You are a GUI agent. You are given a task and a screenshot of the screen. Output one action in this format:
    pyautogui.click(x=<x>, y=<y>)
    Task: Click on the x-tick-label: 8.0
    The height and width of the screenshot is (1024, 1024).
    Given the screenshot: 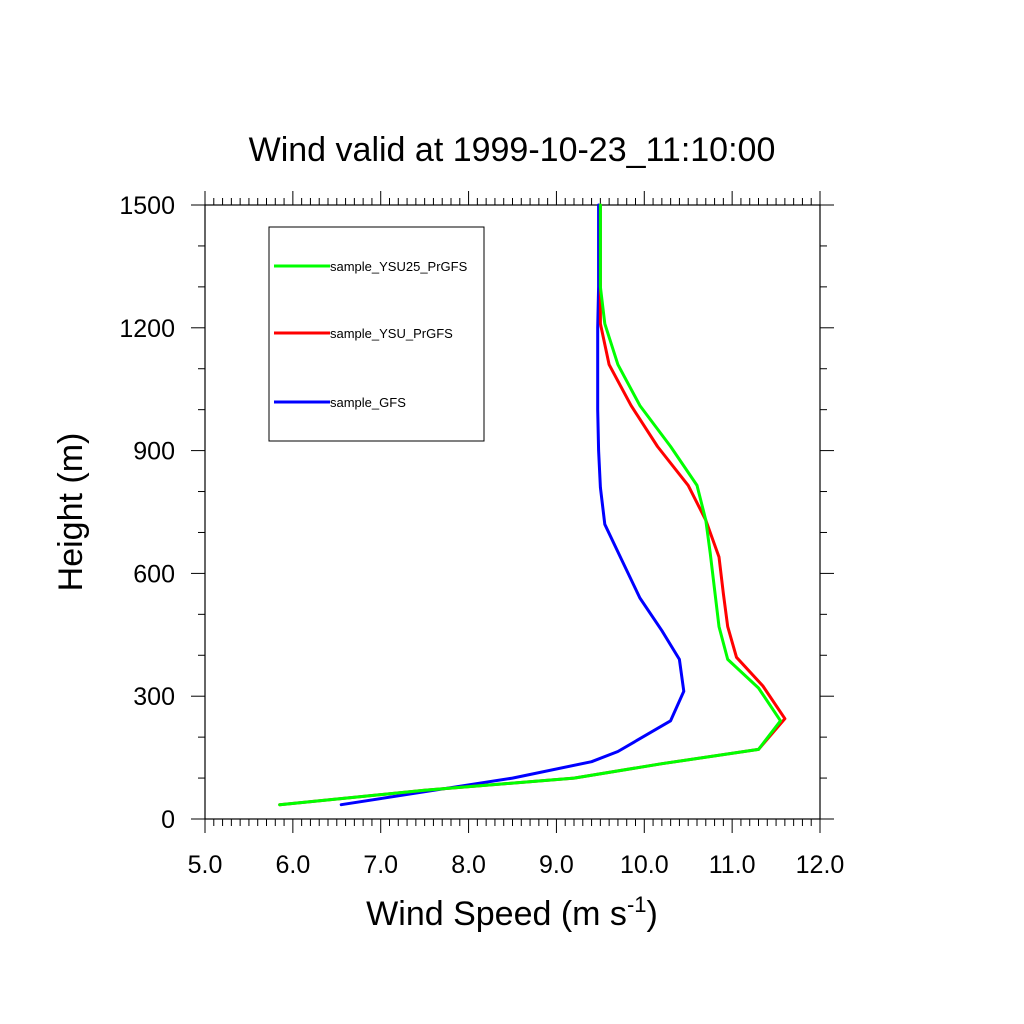 What is the action you would take?
    pyautogui.click(x=468, y=865)
    